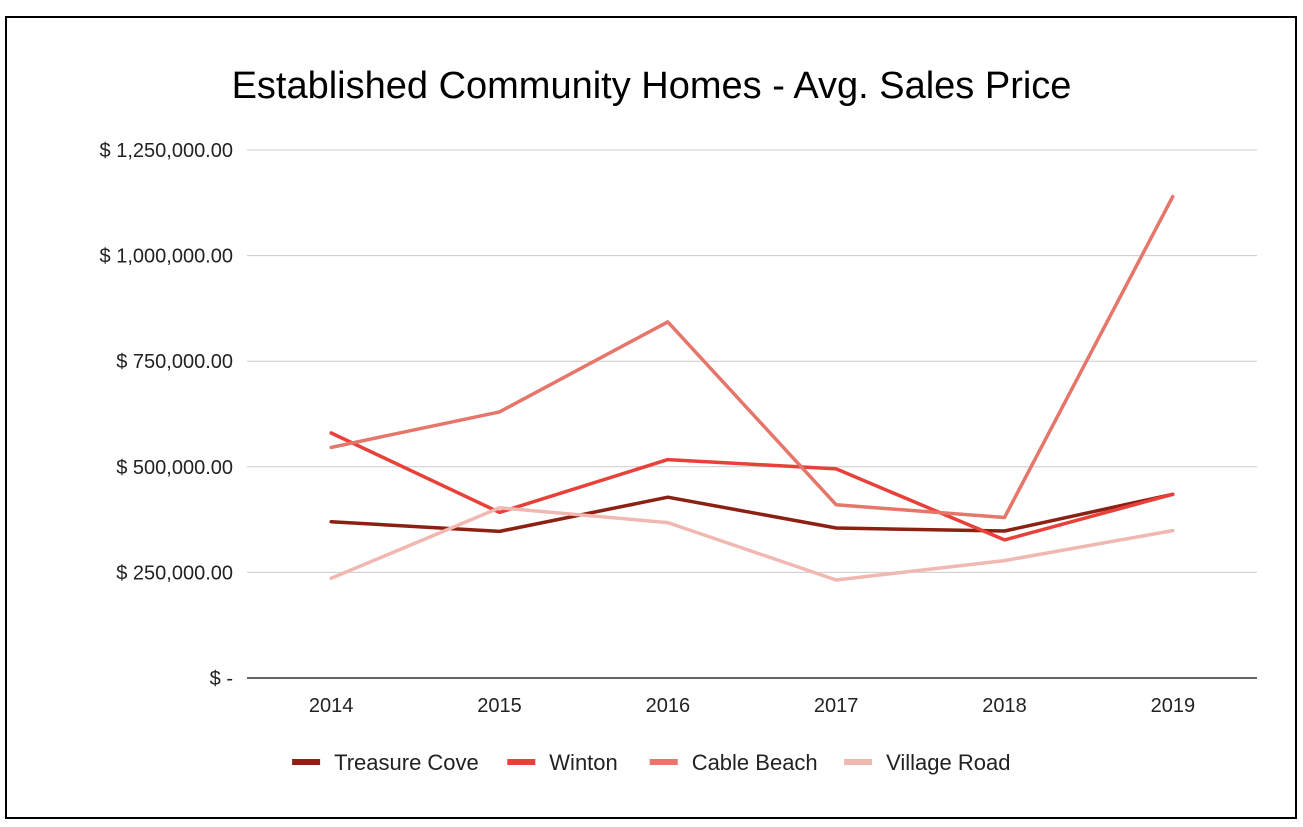 The width and height of the screenshot is (1303, 827). I want to click on legend-item-village-road: Village Road, so click(927, 762).